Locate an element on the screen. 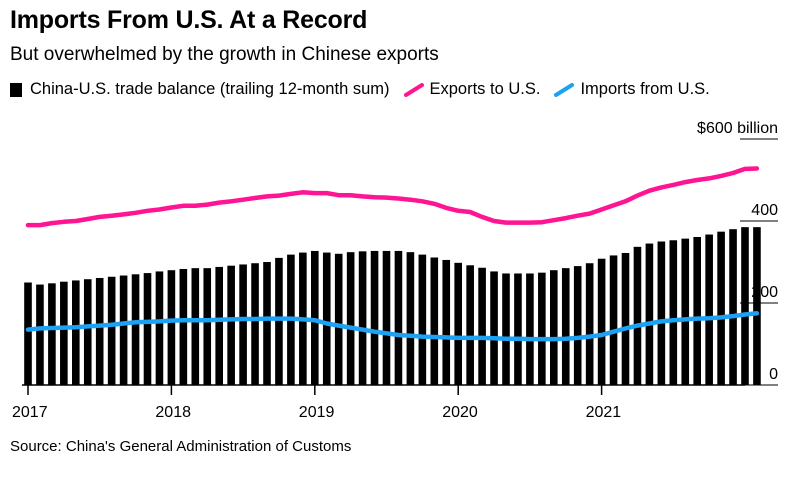  x-tick-label: 2020 is located at coordinates (460, 412).